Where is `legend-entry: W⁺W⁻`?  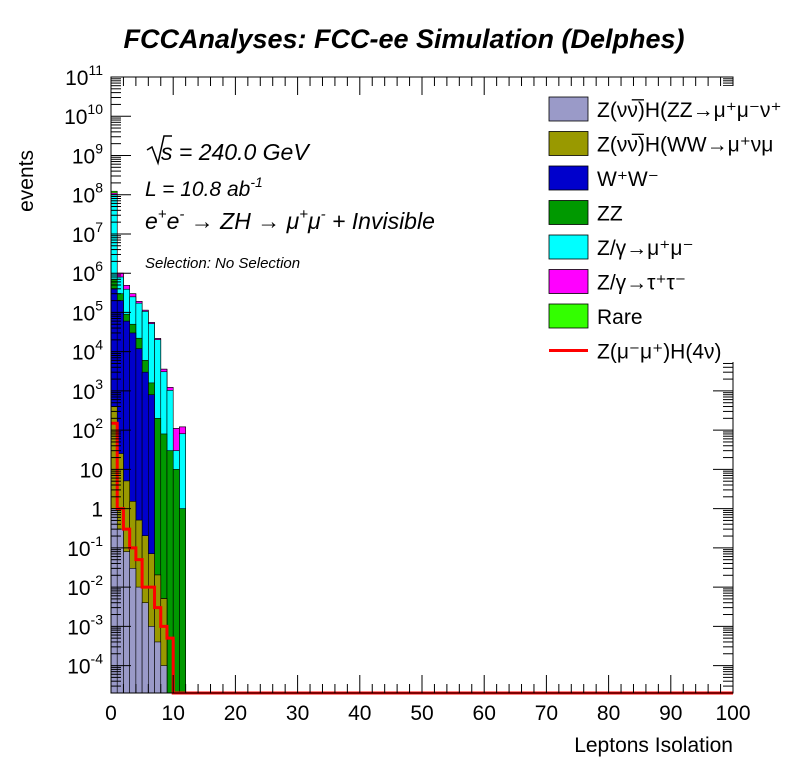 legend-entry: W⁺W⁻ is located at coordinates (603, 178).